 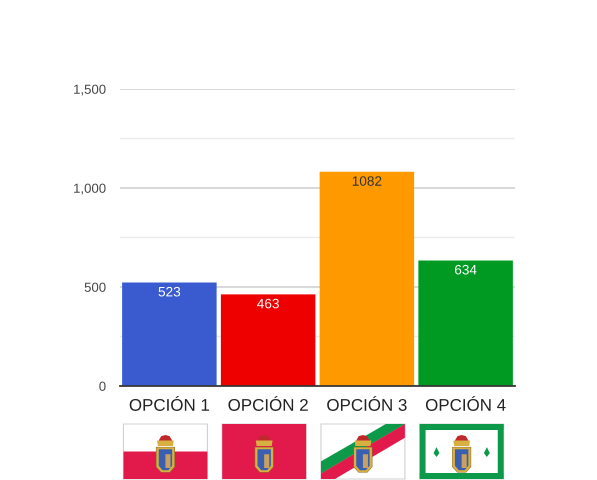 I want to click on x-tick-label: OPCIÓN 2, so click(x=268, y=403).